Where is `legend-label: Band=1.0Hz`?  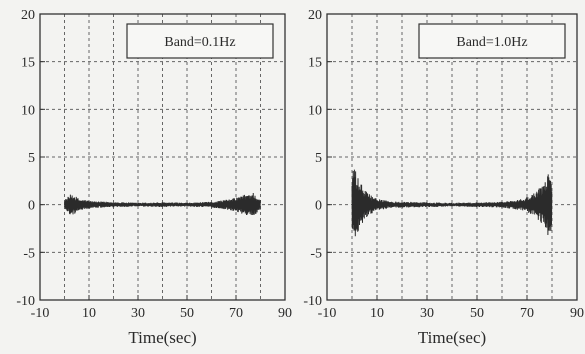 legend-label: Band=1.0Hz is located at coordinates (491, 42).